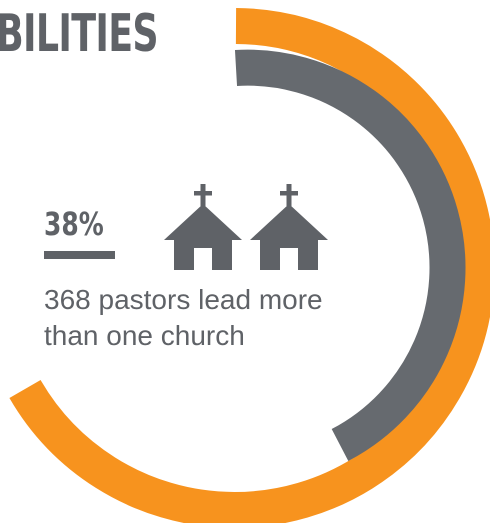 This screenshot has width=490, height=523. Describe the element at coordinates (183, 317) in the screenshot. I see `stat-description: 368 pastors lead more than one church` at that location.